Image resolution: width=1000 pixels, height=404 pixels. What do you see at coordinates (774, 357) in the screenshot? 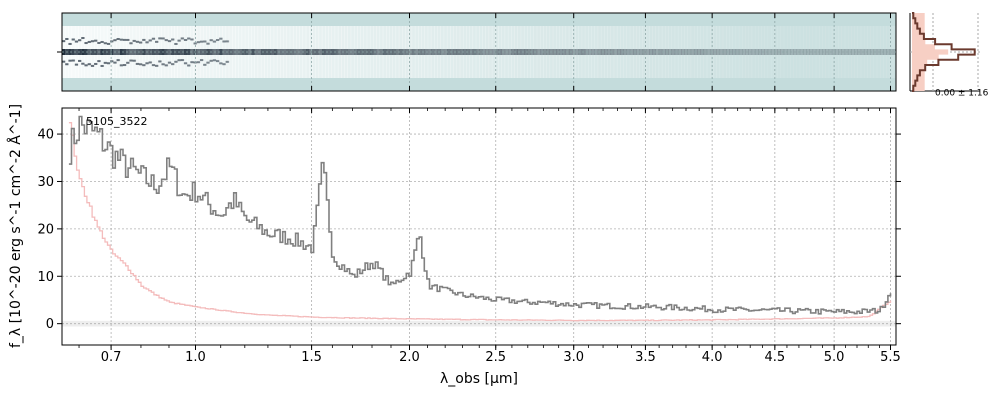
I see `x-tick-label: 4.5` at bounding box center [774, 357].